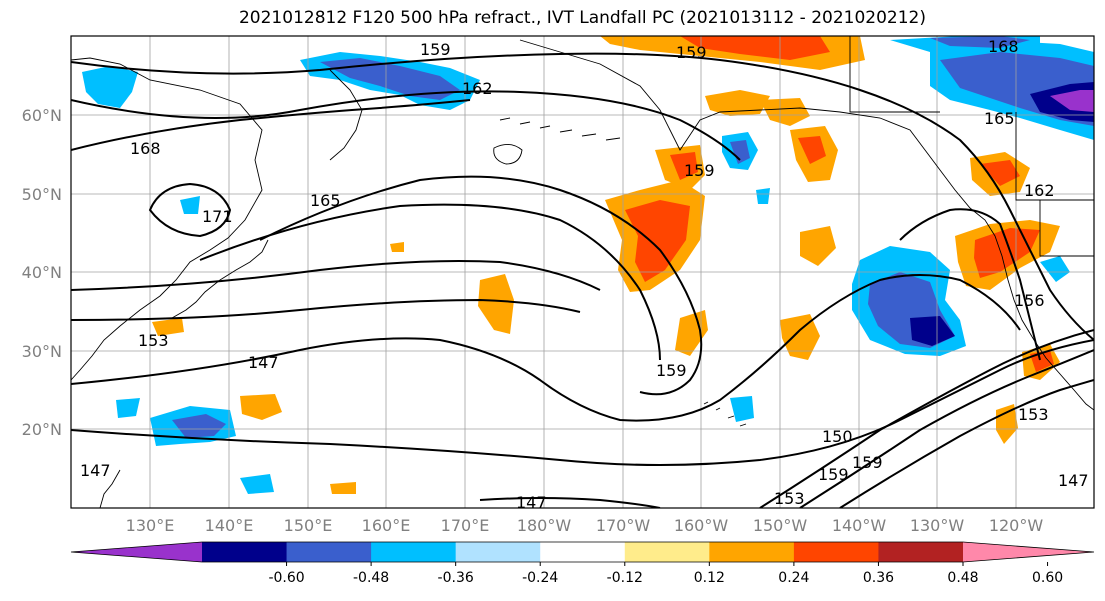 Image resolution: width=1105 pixels, height=601 pixels. What do you see at coordinates (386, 525) in the screenshot?
I see `lon-tick-label: 160°E` at bounding box center [386, 525].